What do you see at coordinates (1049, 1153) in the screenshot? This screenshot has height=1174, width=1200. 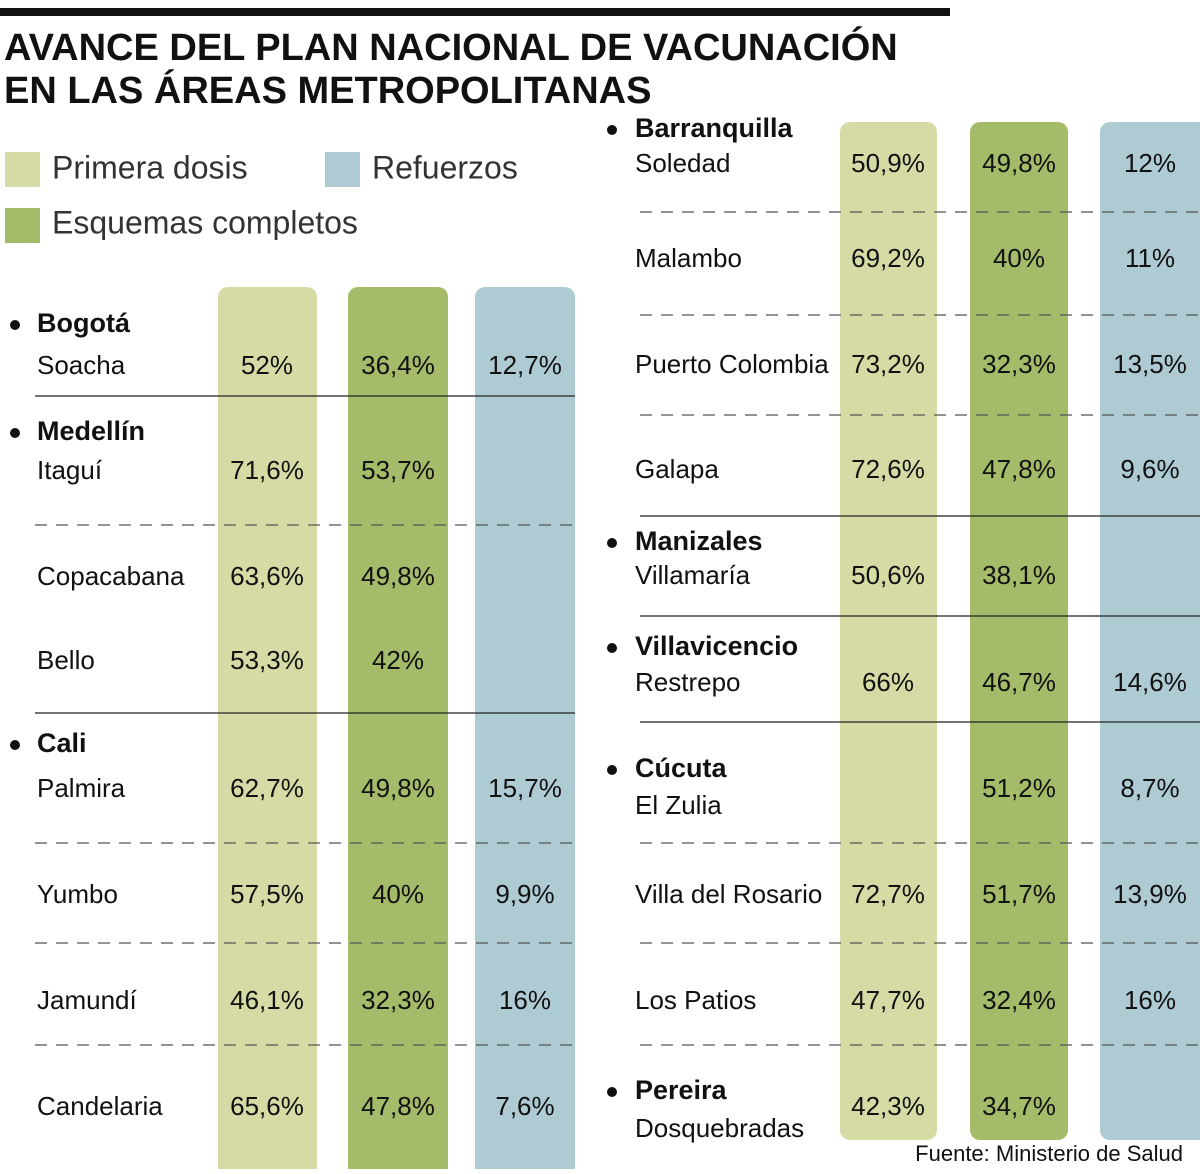 I see `source: Fuente: Ministerio de Salud` at bounding box center [1049, 1153].